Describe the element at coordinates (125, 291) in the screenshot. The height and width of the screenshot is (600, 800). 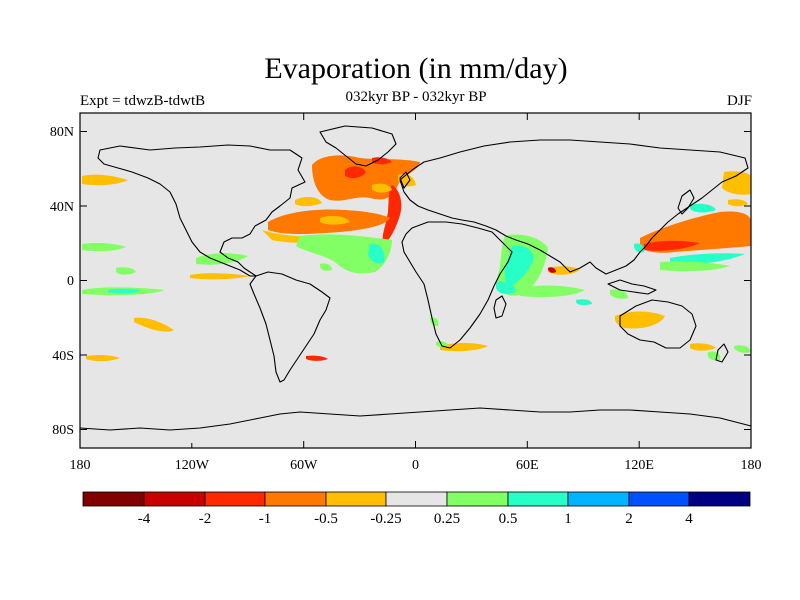
I see `anomaly-eq-pacific-cyan` at that location.